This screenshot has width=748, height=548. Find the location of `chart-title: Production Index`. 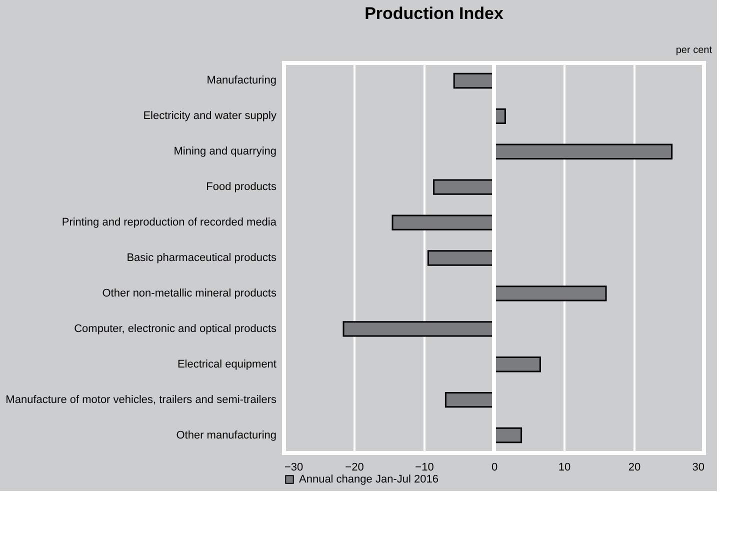

chart-title: Production Index is located at coordinates (434, 13).